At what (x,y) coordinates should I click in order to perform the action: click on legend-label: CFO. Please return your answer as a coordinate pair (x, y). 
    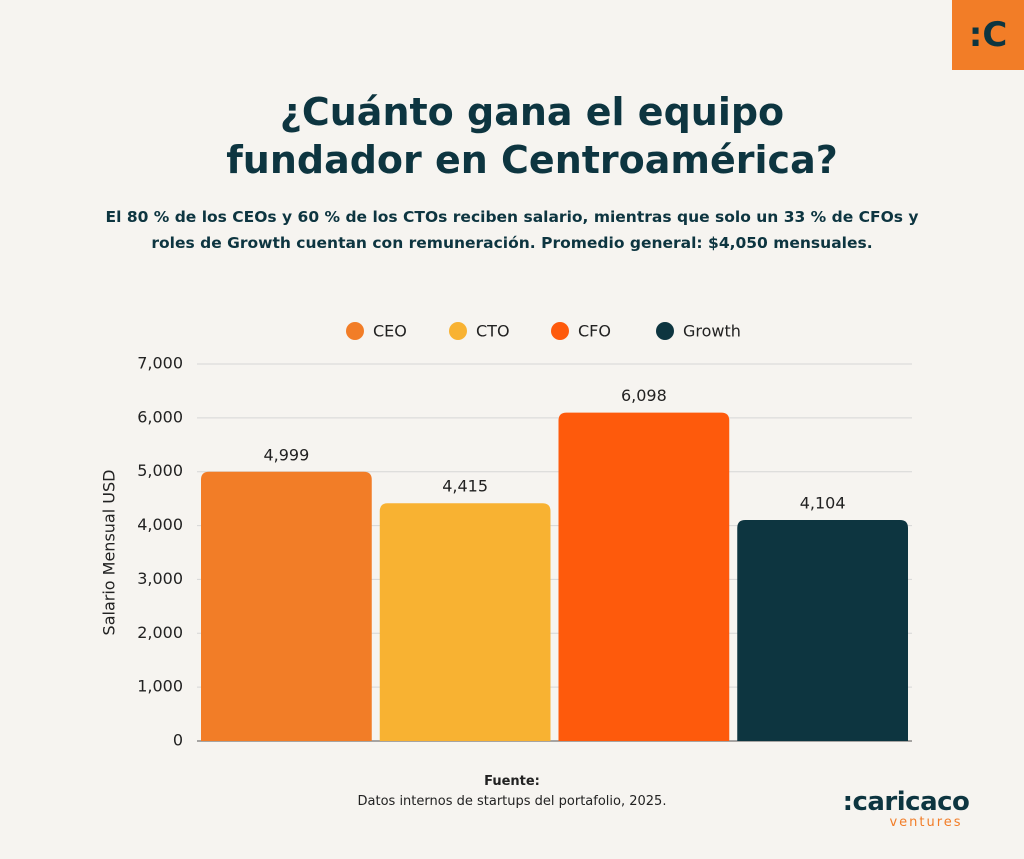
    Looking at the image, I should click on (594, 331).